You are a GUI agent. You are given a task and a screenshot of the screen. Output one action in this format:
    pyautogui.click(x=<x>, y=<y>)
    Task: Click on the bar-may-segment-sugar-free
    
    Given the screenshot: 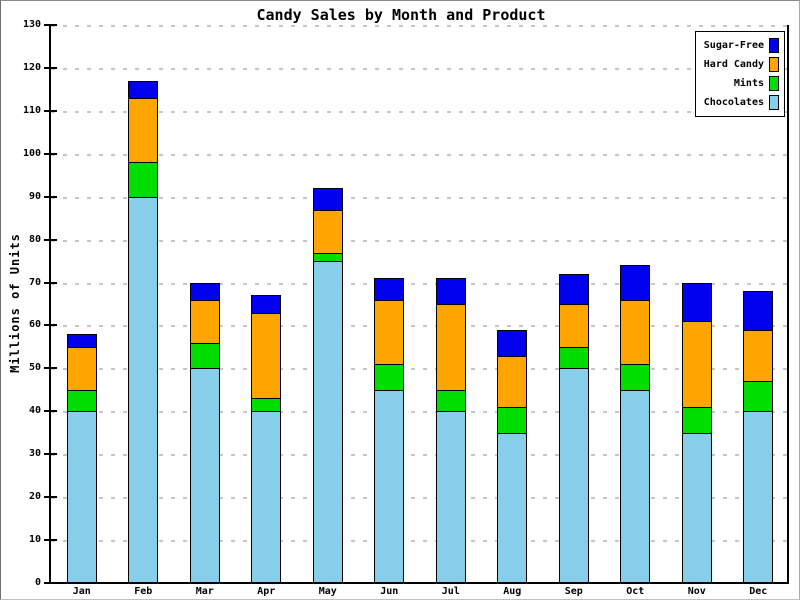 What is the action you would take?
    pyautogui.click(x=327, y=199)
    